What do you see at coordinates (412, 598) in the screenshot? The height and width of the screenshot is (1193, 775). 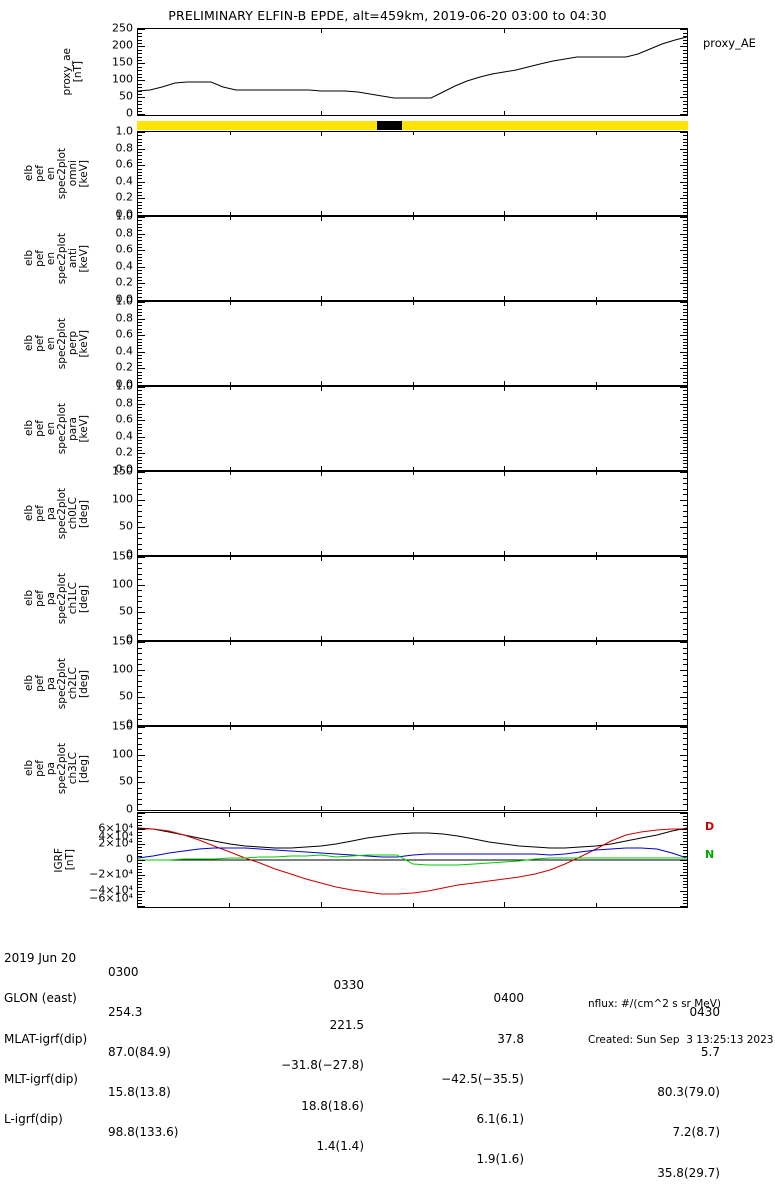 I see `panel-elb-pef-pa-spec2plot-ch1LC` at bounding box center [412, 598].